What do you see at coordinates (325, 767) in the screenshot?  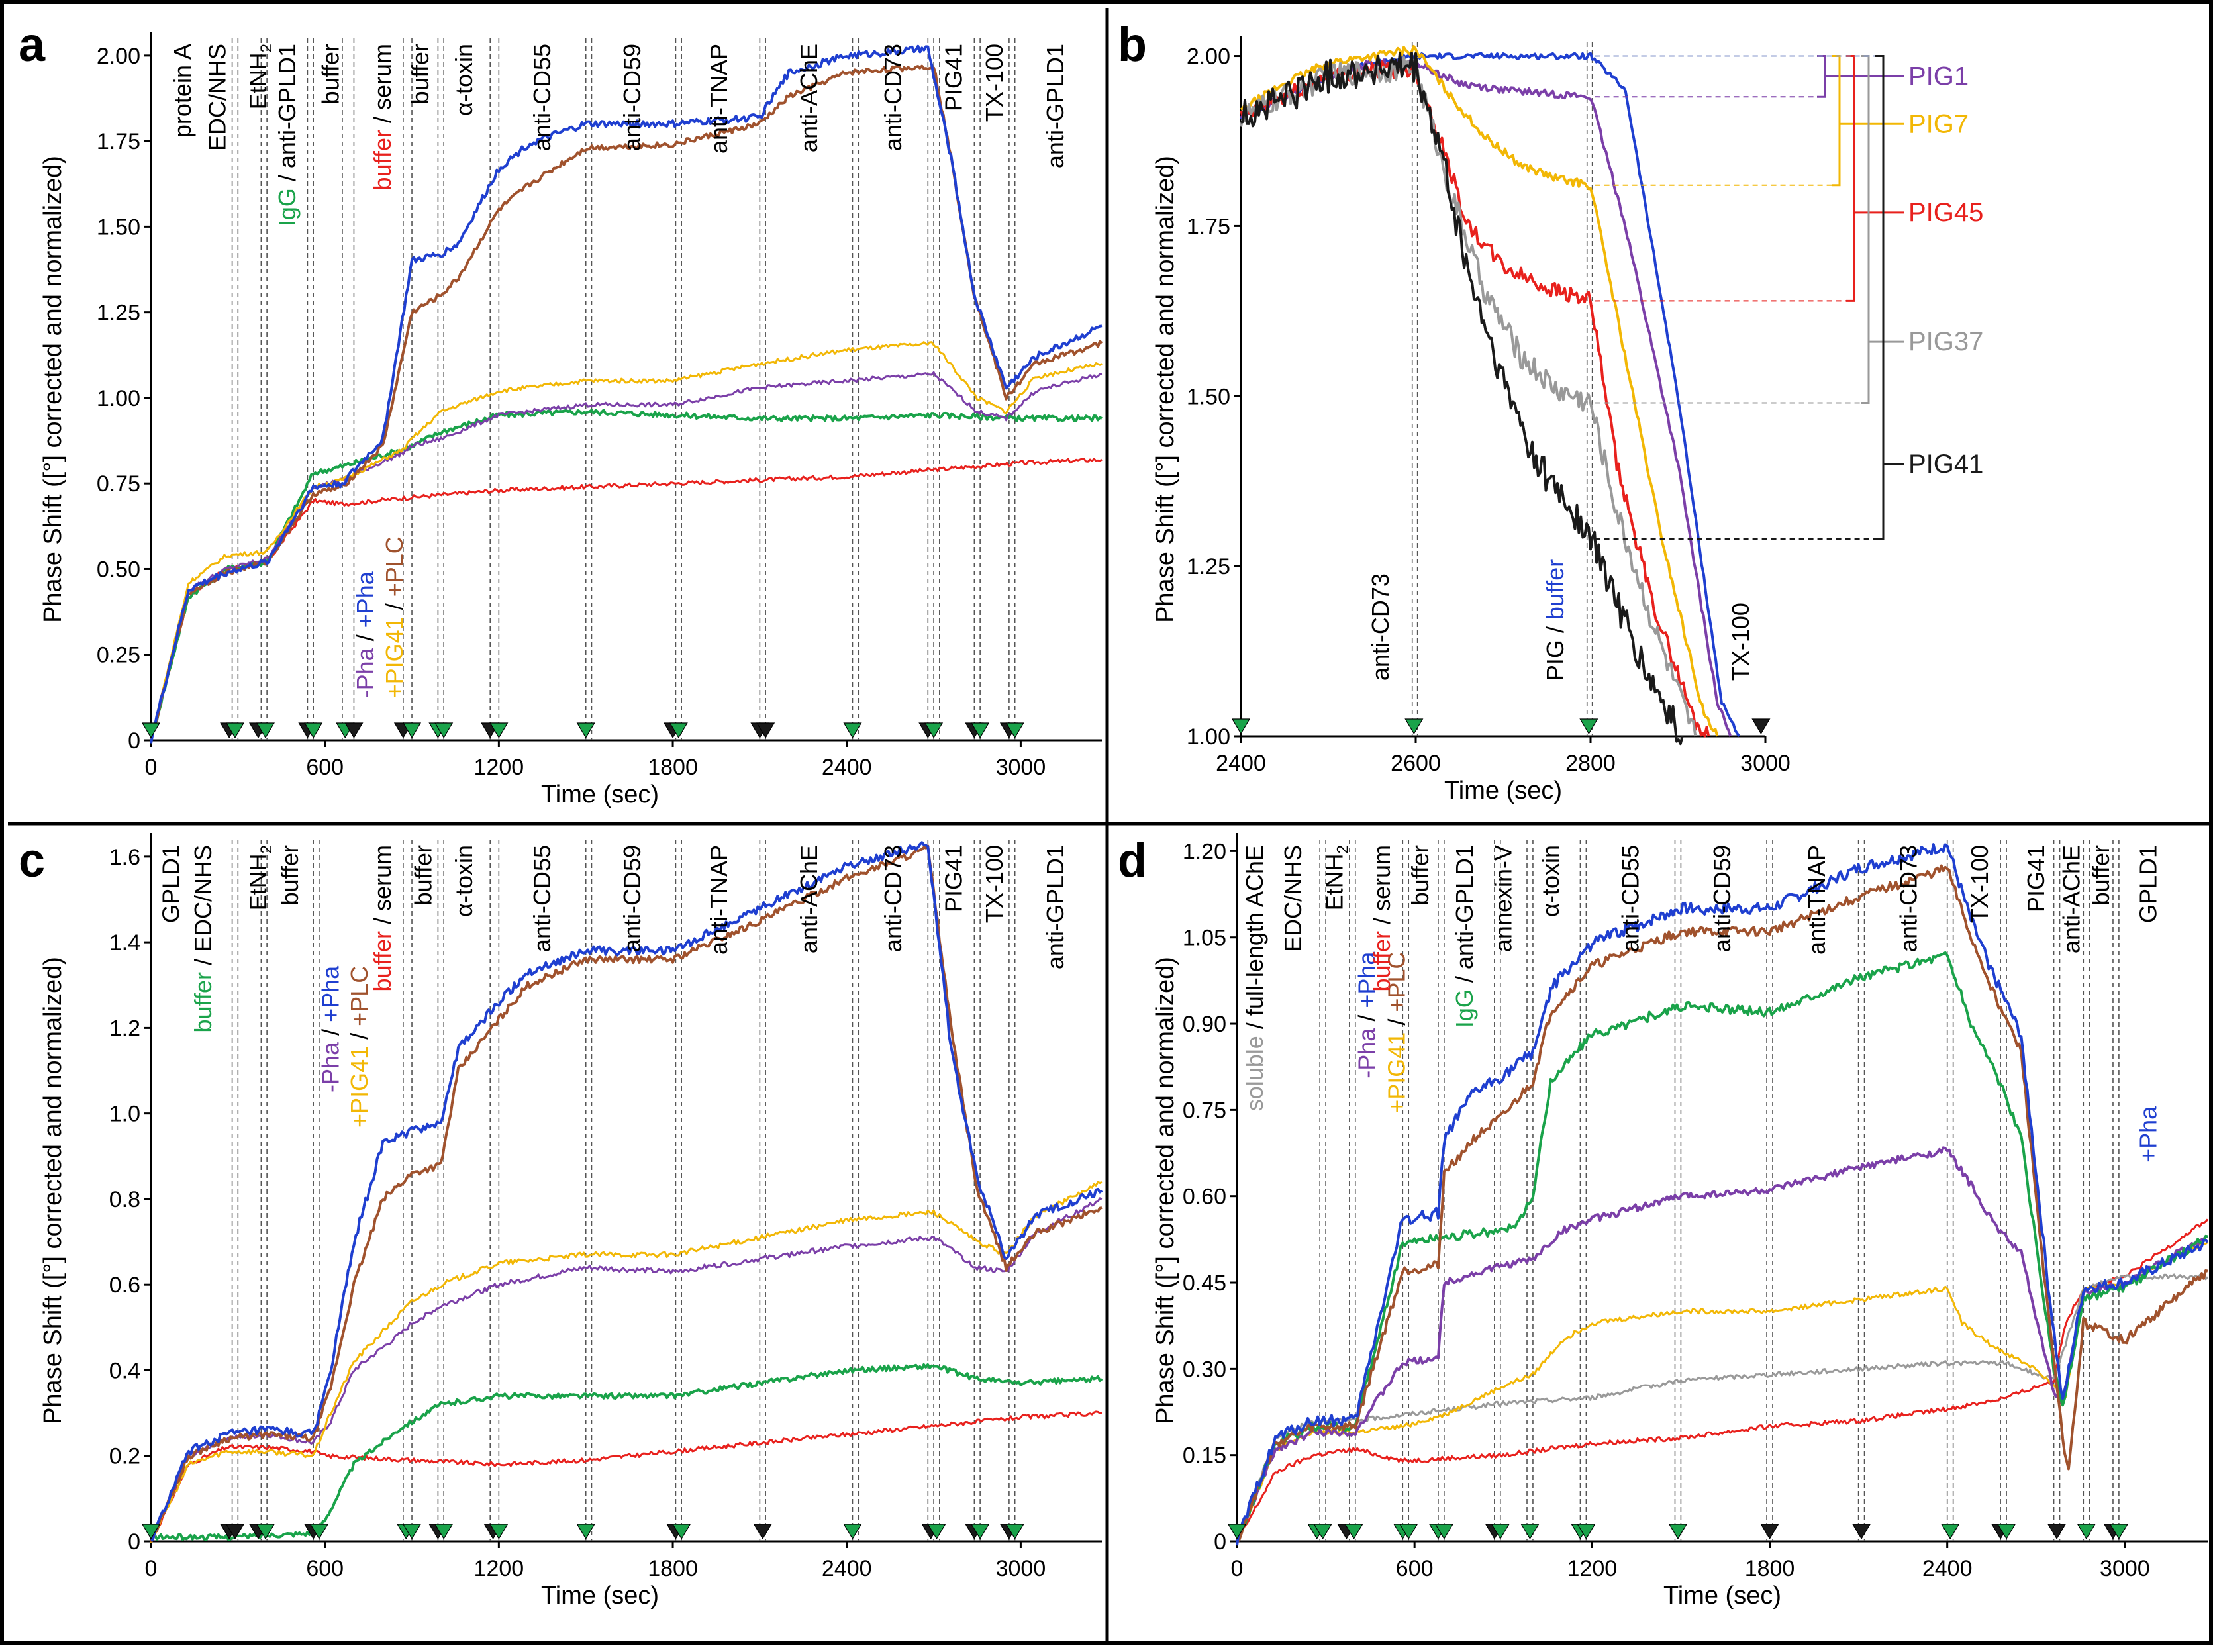 I see `x-tick-label: 600` at bounding box center [325, 767].